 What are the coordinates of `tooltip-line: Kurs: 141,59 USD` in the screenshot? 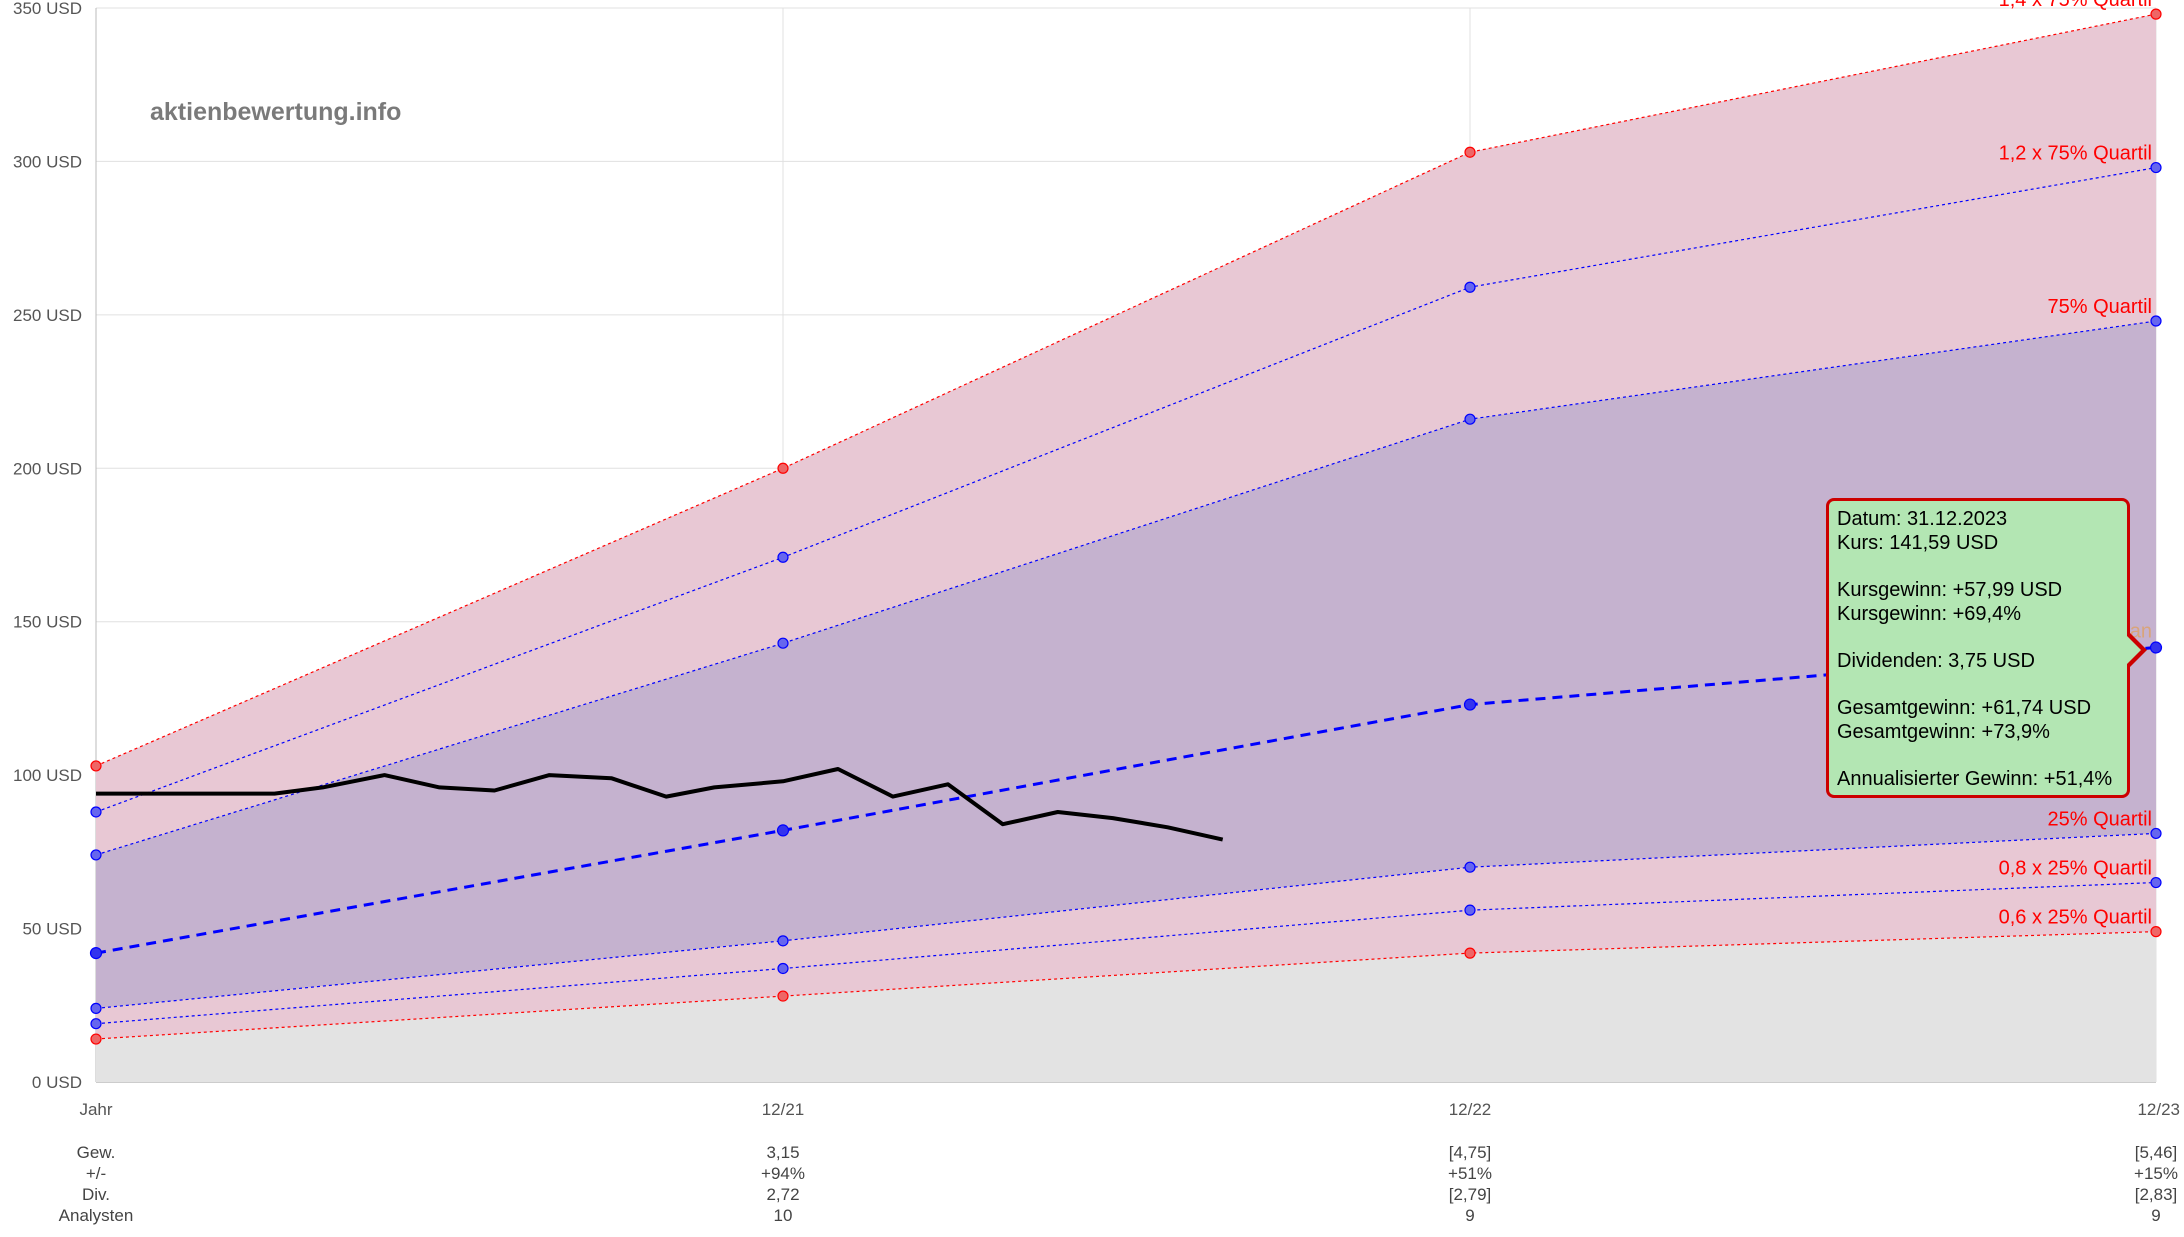 It's located at (1918, 543).